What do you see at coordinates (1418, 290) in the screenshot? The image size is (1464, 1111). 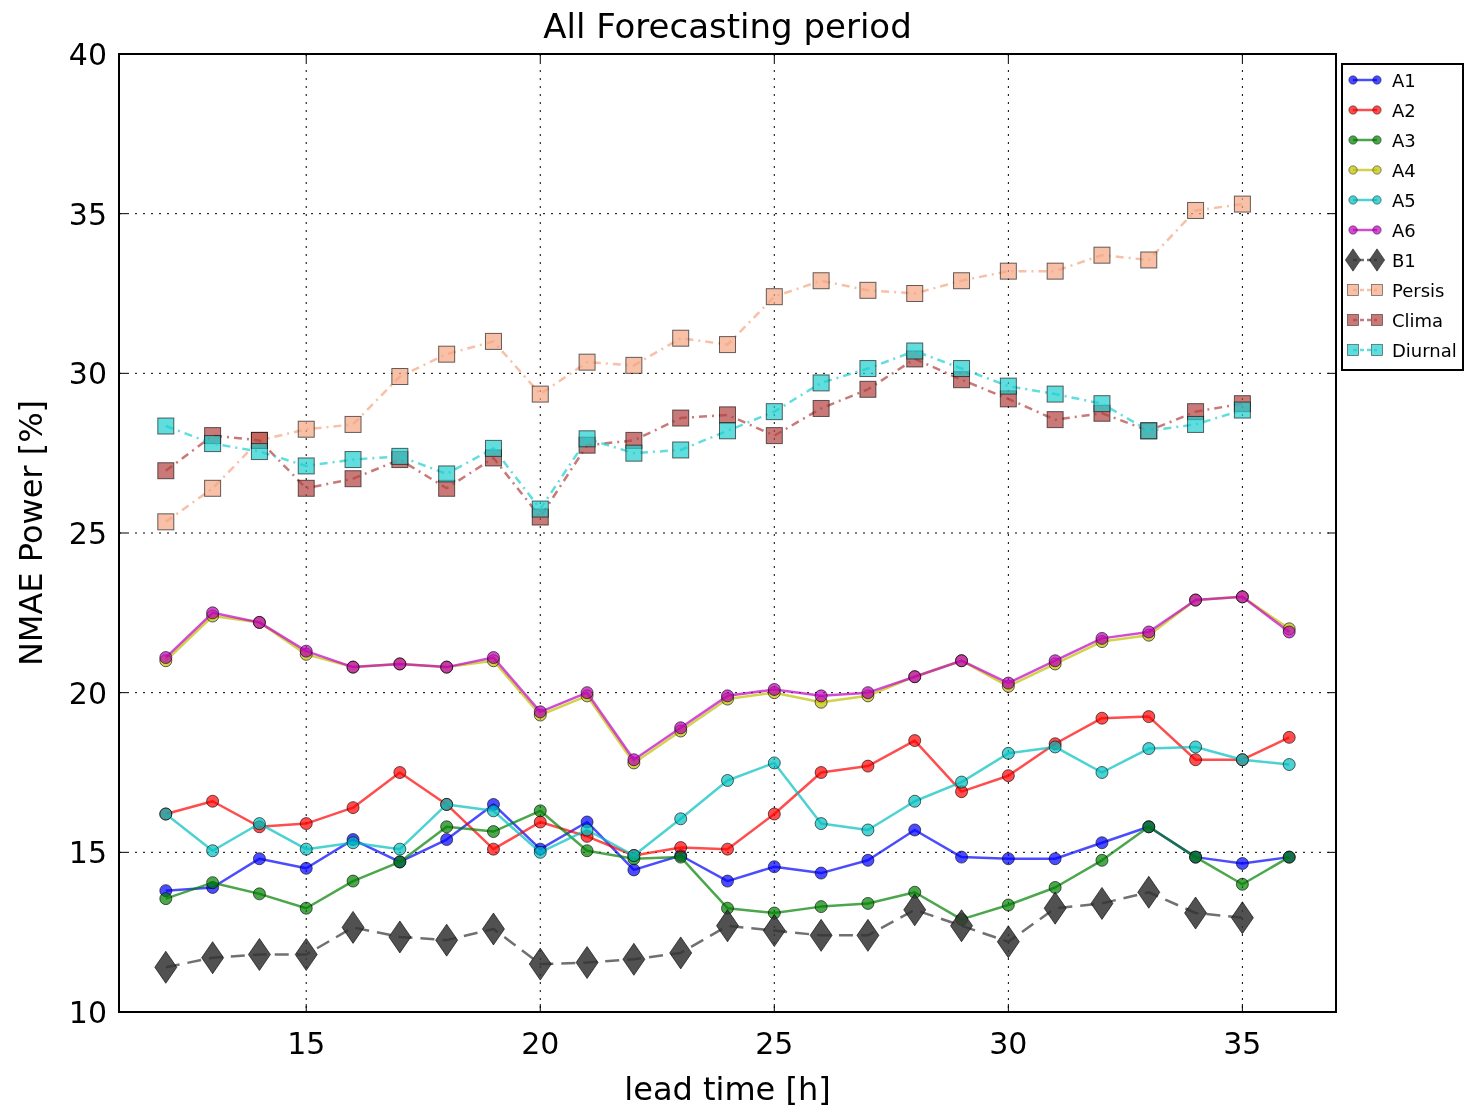 I see `legend-label: Persis` at bounding box center [1418, 290].